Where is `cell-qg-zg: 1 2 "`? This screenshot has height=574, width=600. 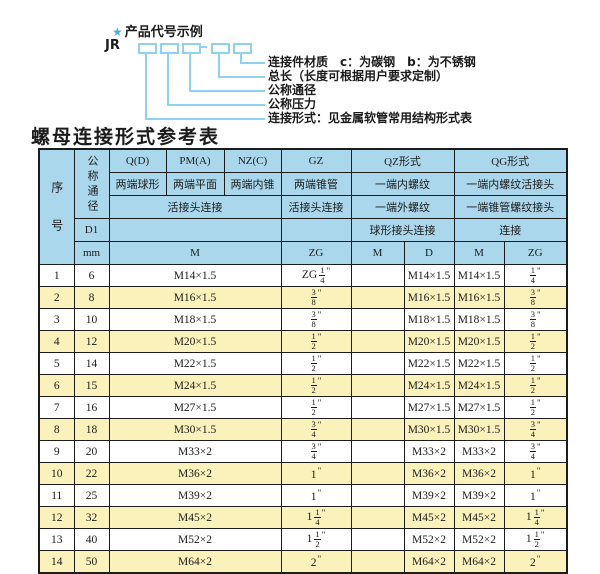
cell-qg-zg: 1 2 " is located at coordinates (535, 341).